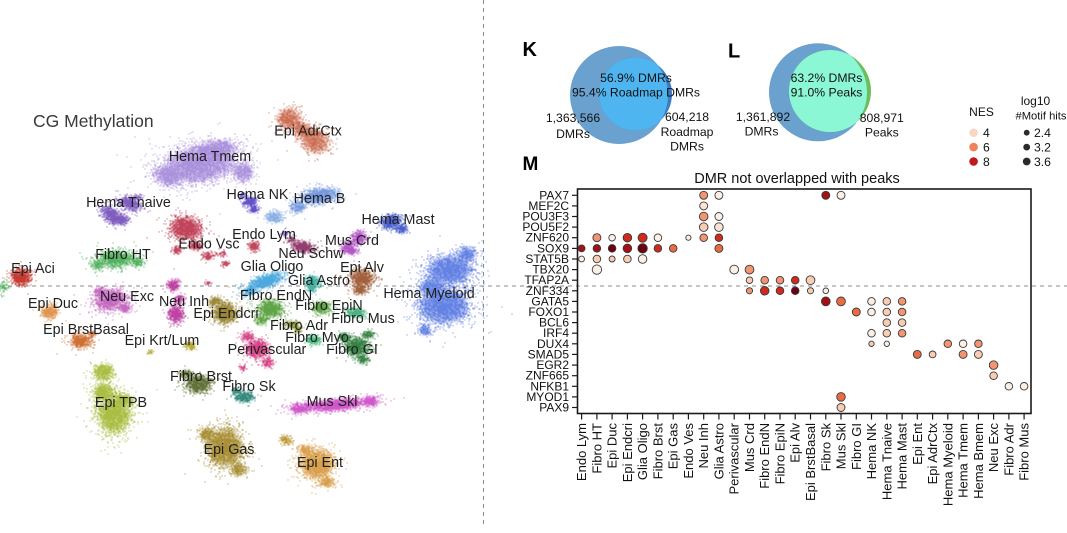 This screenshot has width=1067, height=533. I want to click on svg-text: 3.6, so click(1042, 162).